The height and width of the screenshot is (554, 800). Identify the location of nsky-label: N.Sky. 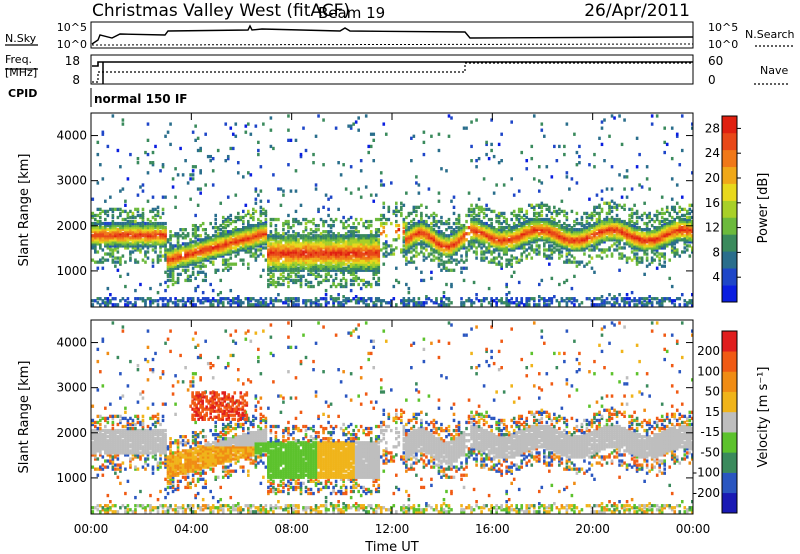
(21, 38).